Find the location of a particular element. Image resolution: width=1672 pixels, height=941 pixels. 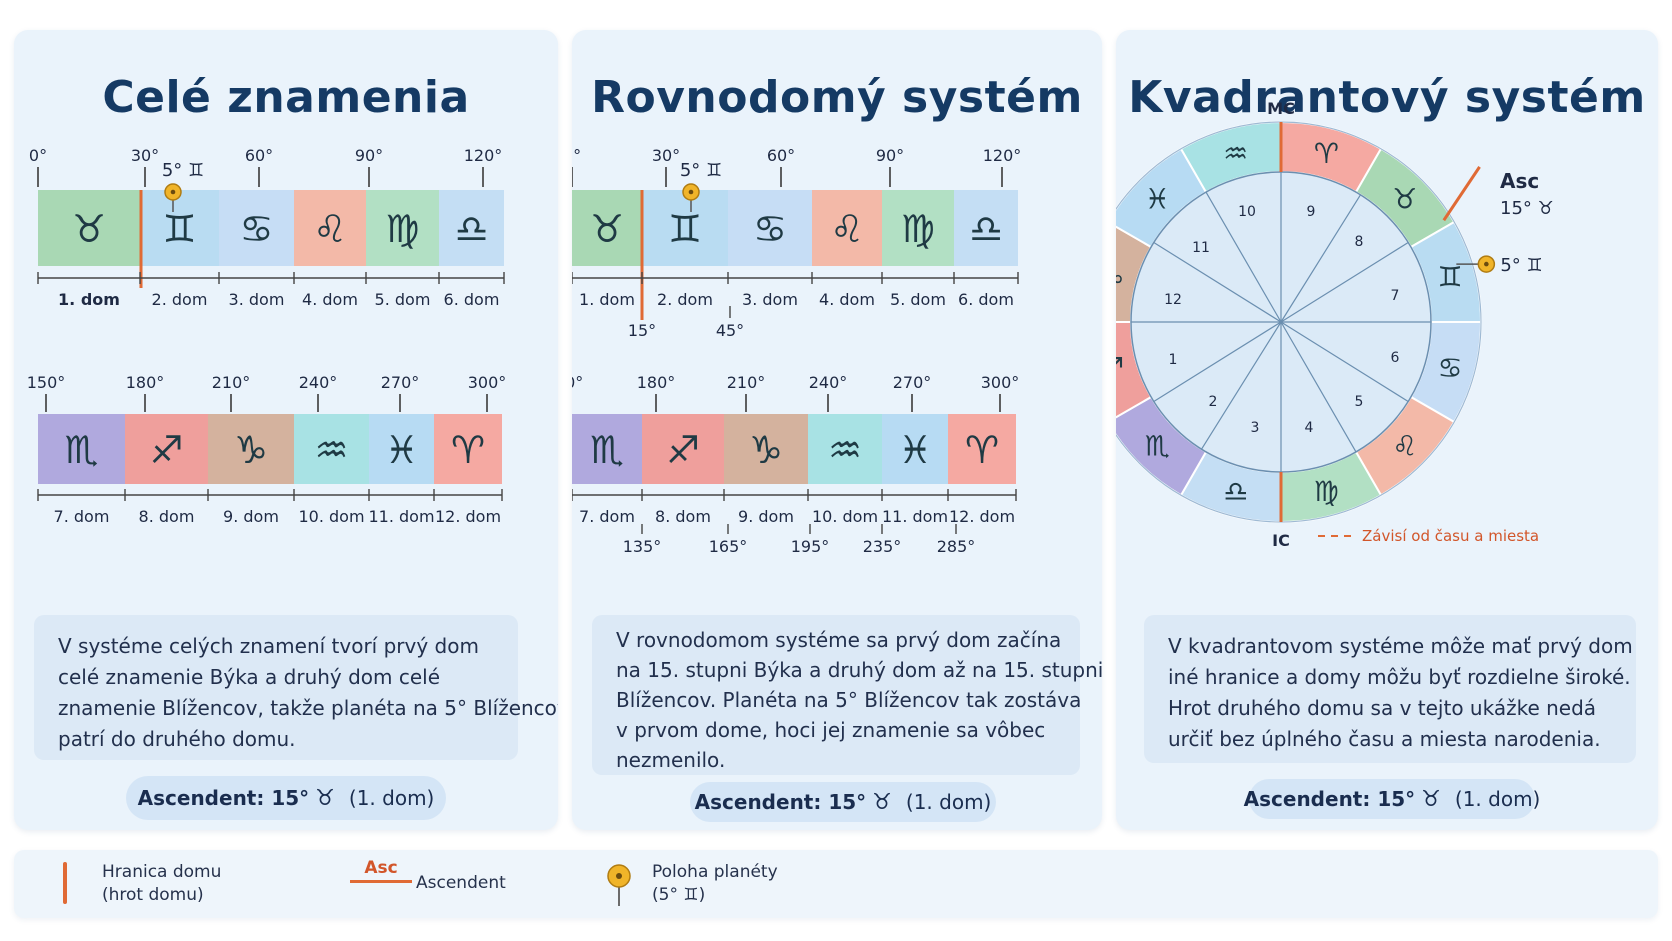

scorpio-cell is located at coordinates (81, 449).